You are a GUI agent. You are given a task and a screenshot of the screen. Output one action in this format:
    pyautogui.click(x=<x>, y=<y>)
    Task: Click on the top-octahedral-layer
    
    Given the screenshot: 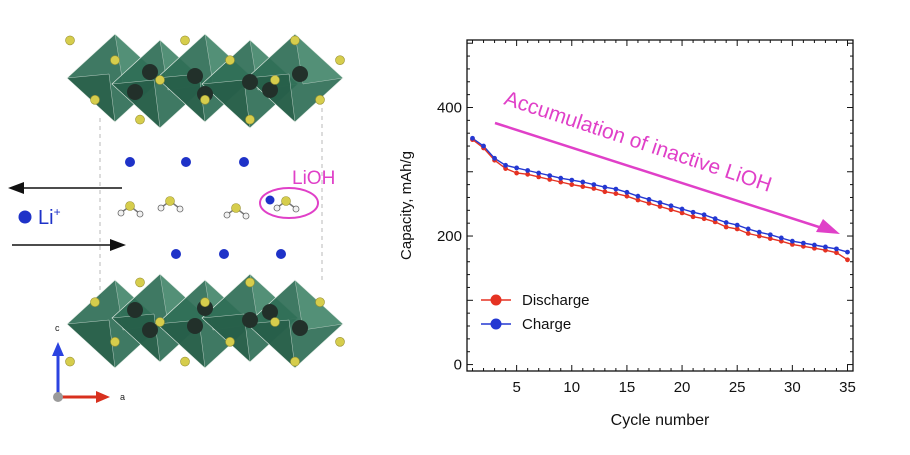 What is the action you would take?
    pyautogui.click(x=205, y=81)
    